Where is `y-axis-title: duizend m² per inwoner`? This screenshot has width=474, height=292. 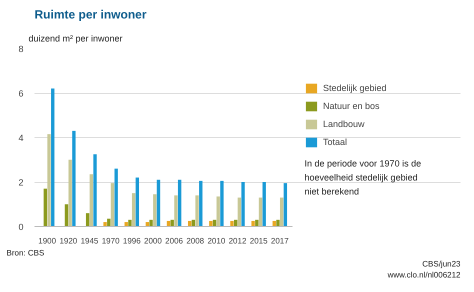
y-axis-title: duizend m² per inwoner is located at coordinates (75, 39).